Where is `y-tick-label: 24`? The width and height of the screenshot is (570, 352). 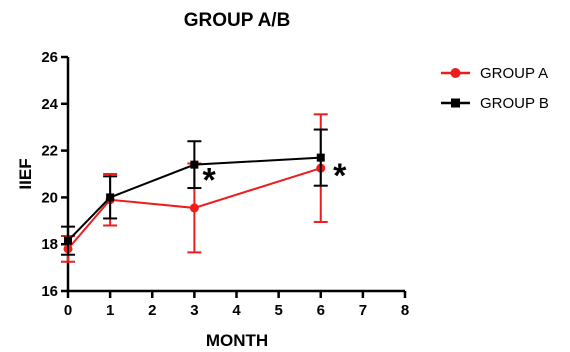 y-tick-label: 24 is located at coordinates (49, 104).